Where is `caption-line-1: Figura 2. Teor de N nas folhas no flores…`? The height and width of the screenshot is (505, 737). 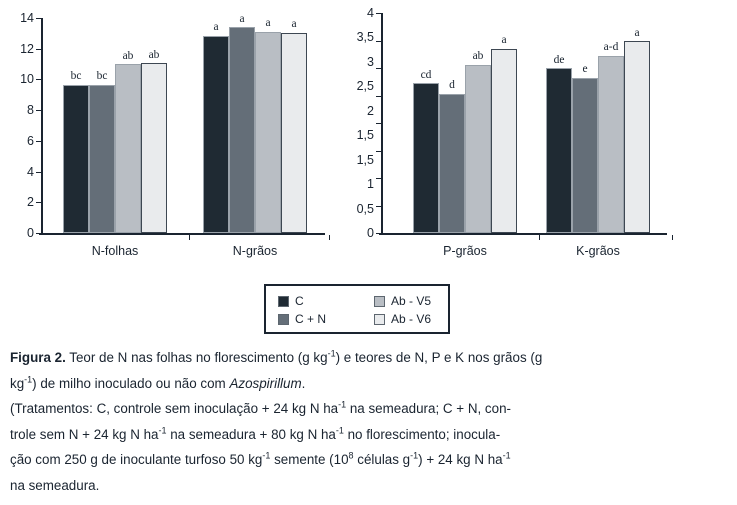
caption-line-1: Figura 2. Teor de N nas folhas no flores… is located at coordinates (276, 356).